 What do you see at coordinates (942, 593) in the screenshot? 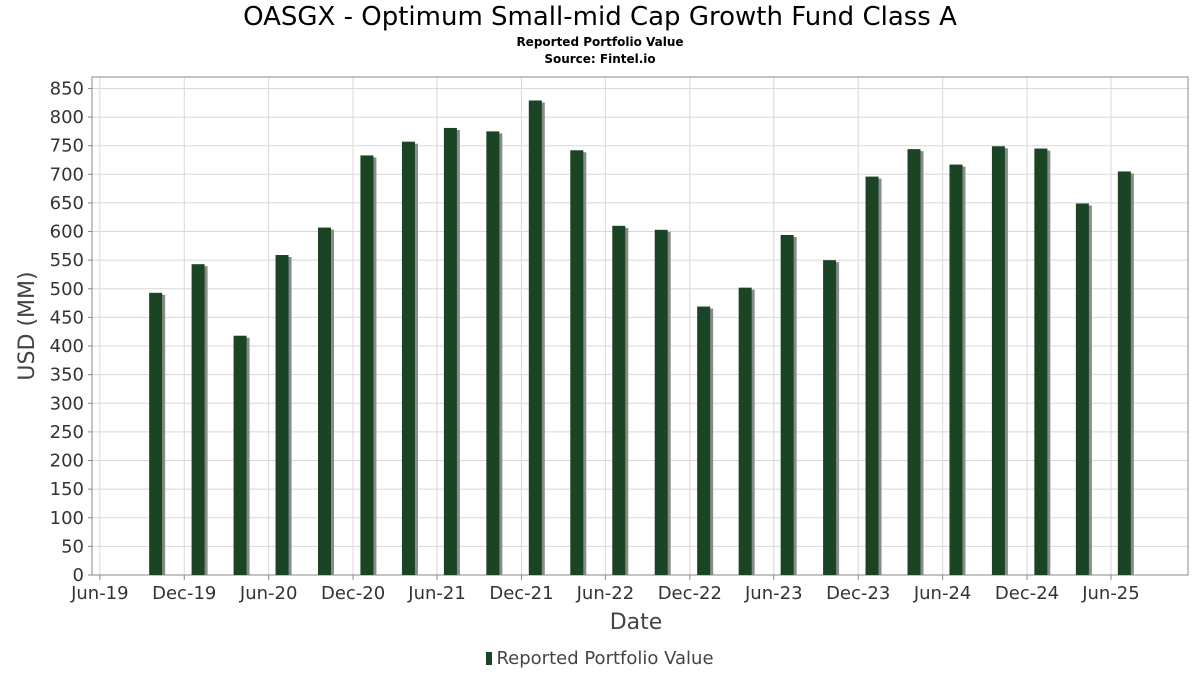
I see `x-tick-label: Jun-24` at bounding box center [942, 593].